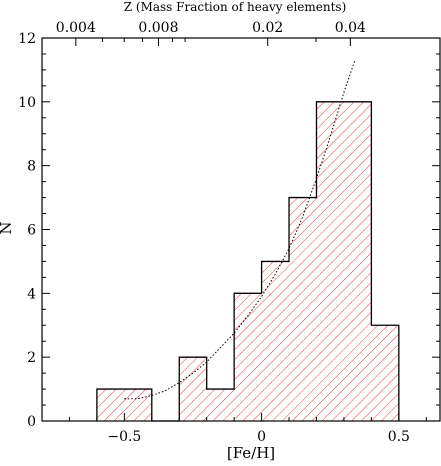  Describe the element at coordinates (251, 453) in the screenshot. I see `x-axis-title: [Fe/H]` at that location.